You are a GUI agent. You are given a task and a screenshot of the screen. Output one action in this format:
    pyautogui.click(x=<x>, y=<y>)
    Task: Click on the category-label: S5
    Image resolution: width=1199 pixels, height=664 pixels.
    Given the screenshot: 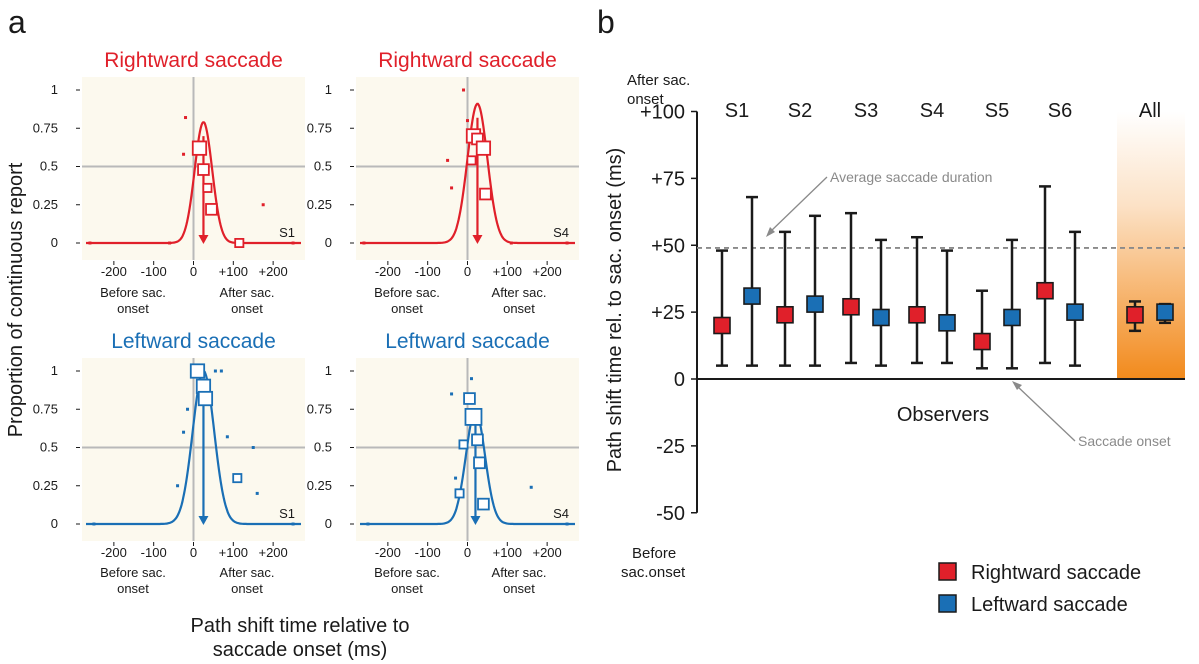 What is the action you would take?
    pyautogui.click(x=997, y=111)
    